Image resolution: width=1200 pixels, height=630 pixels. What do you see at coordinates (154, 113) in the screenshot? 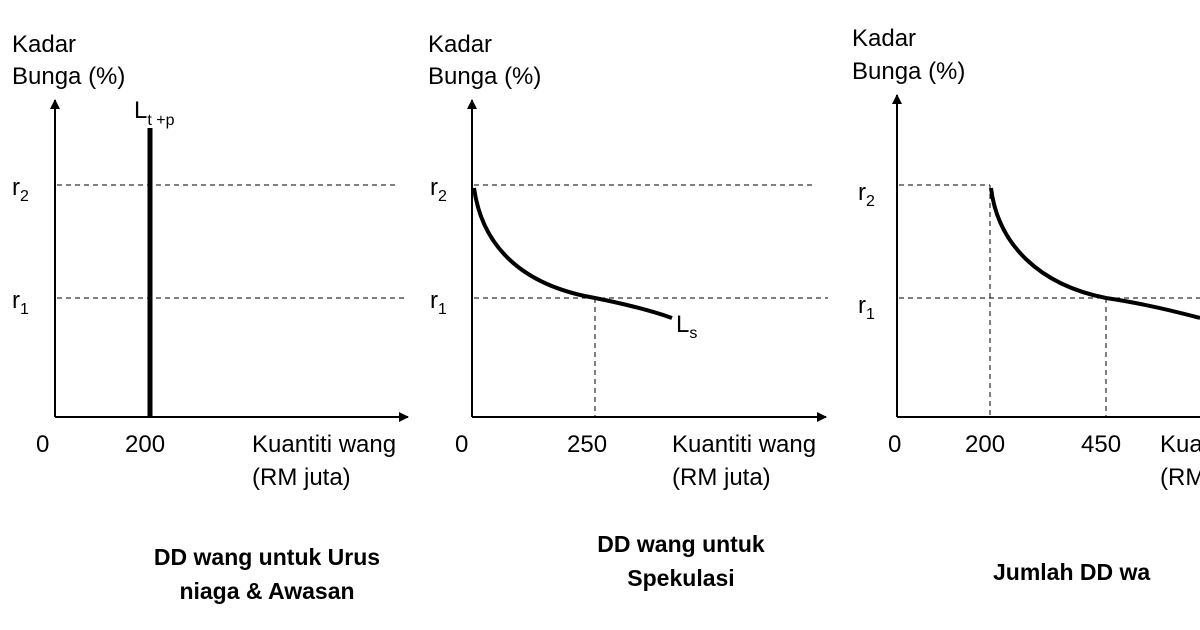
I see `curve-label-Lt+p: Lt +p` at bounding box center [154, 113].